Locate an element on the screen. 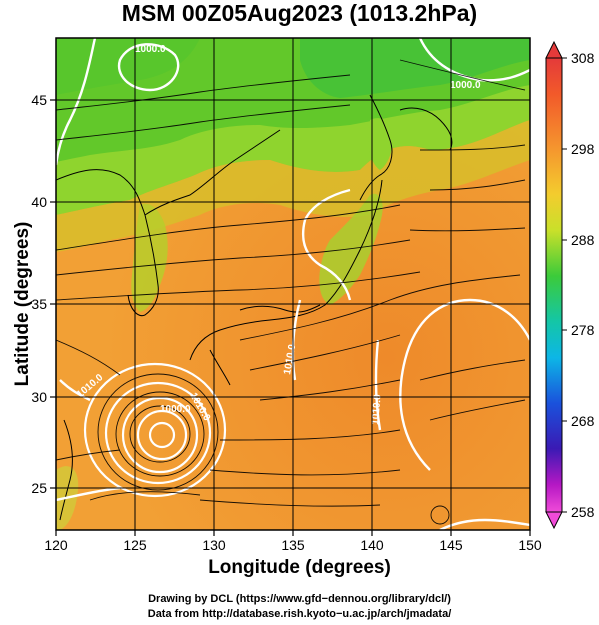 The height and width of the screenshot is (625, 599). x-tick-label: 125 is located at coordinates (135, 545).